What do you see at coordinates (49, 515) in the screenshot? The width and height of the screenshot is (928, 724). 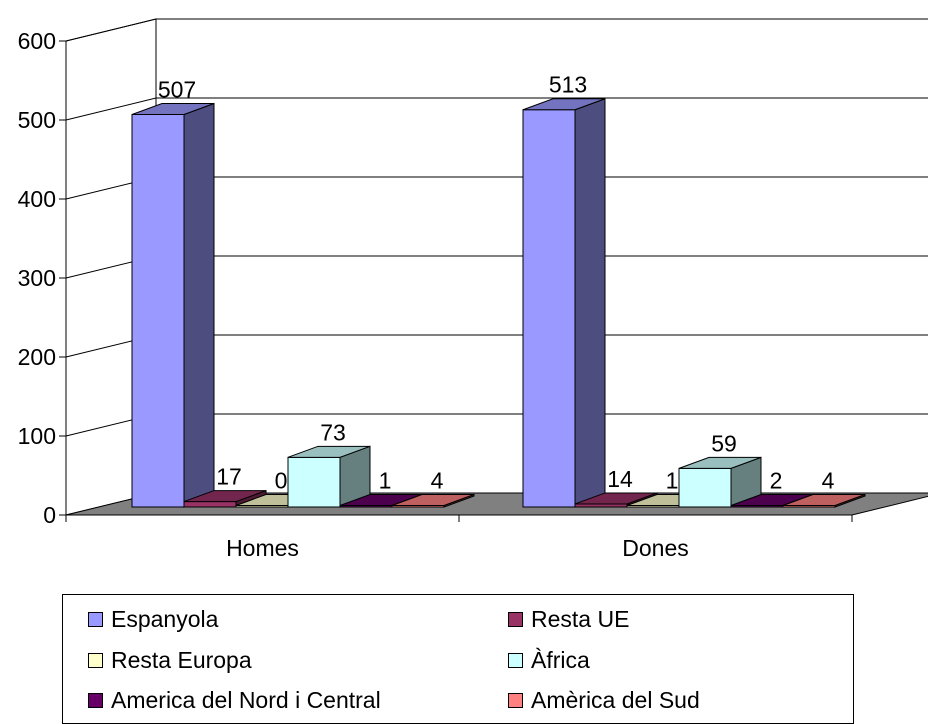 I see `y-tick-label: 0` at bounding box center [49, 515].